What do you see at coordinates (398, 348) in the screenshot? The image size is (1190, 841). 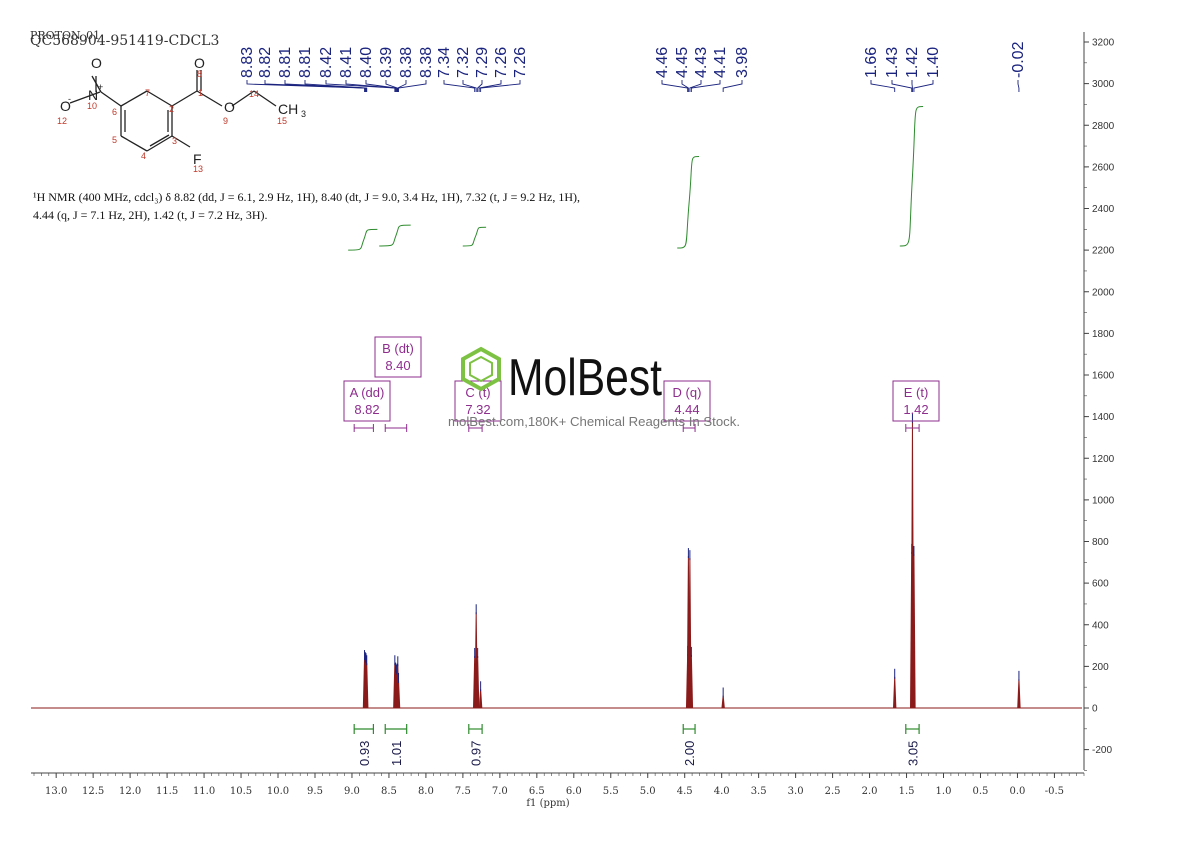 I see `multiplet-name: B (dt)` at bounding box center [398, 348].